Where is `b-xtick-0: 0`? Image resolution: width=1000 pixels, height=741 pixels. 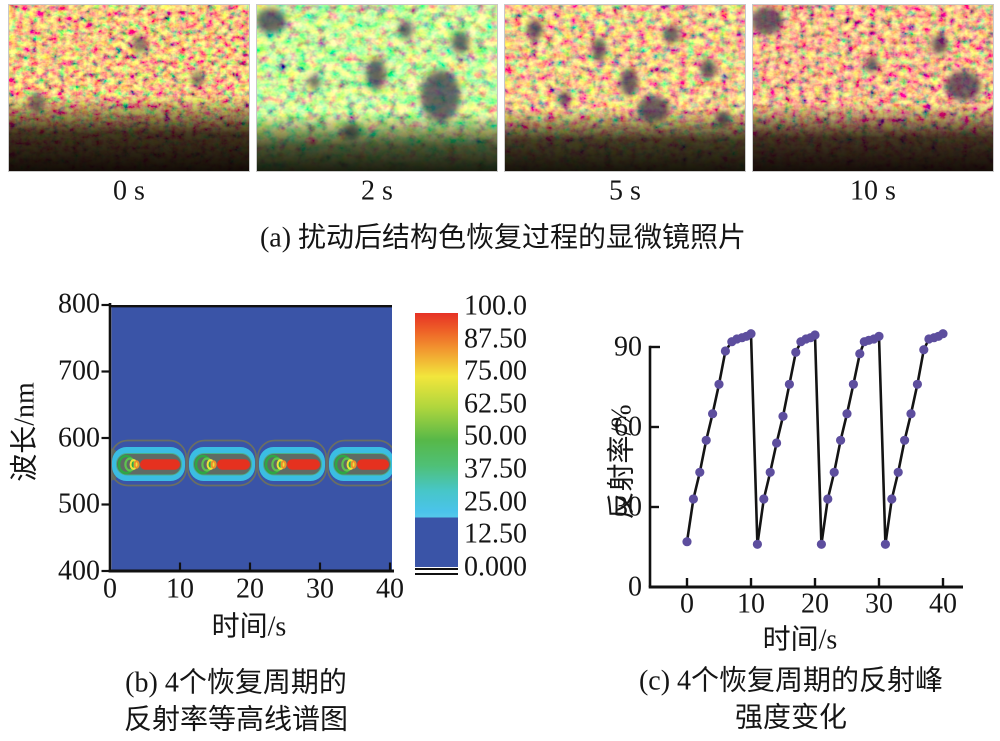 b-xtick-0: 0 is located at coordinates (110, 589).